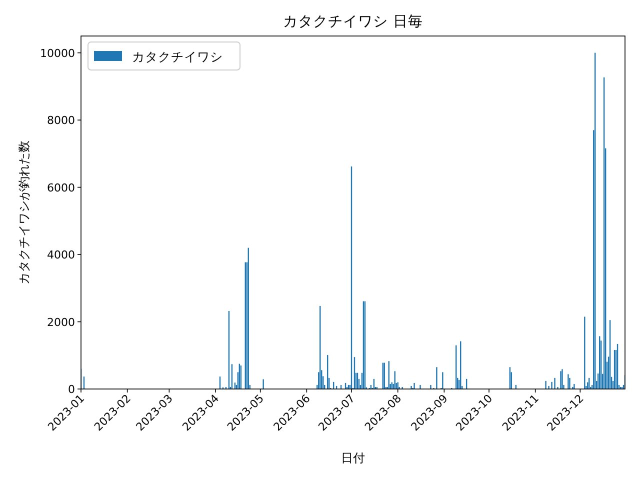  I want to click on y-tick-label: 4000, so click(61, 255).